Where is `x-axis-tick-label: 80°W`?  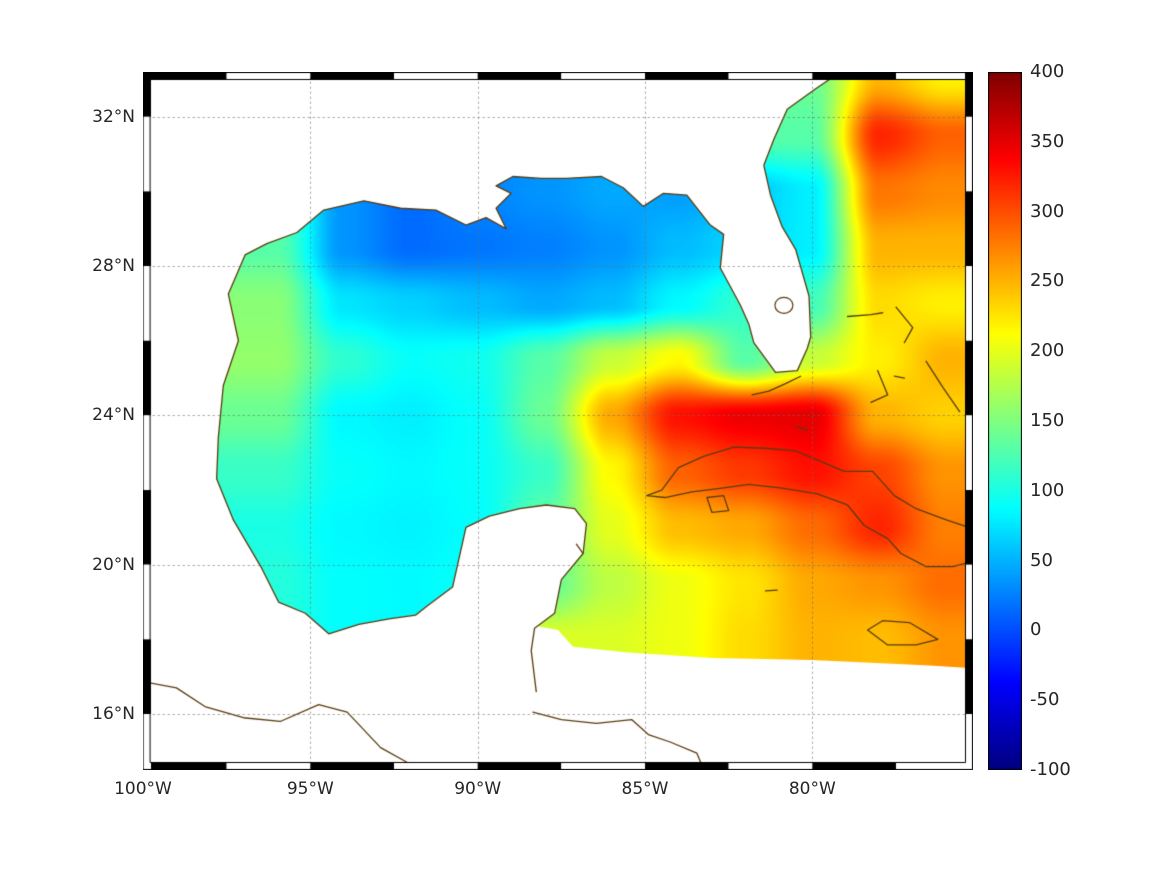 x-axis-tick-label: 80°W is located at coordinates (812, 789).